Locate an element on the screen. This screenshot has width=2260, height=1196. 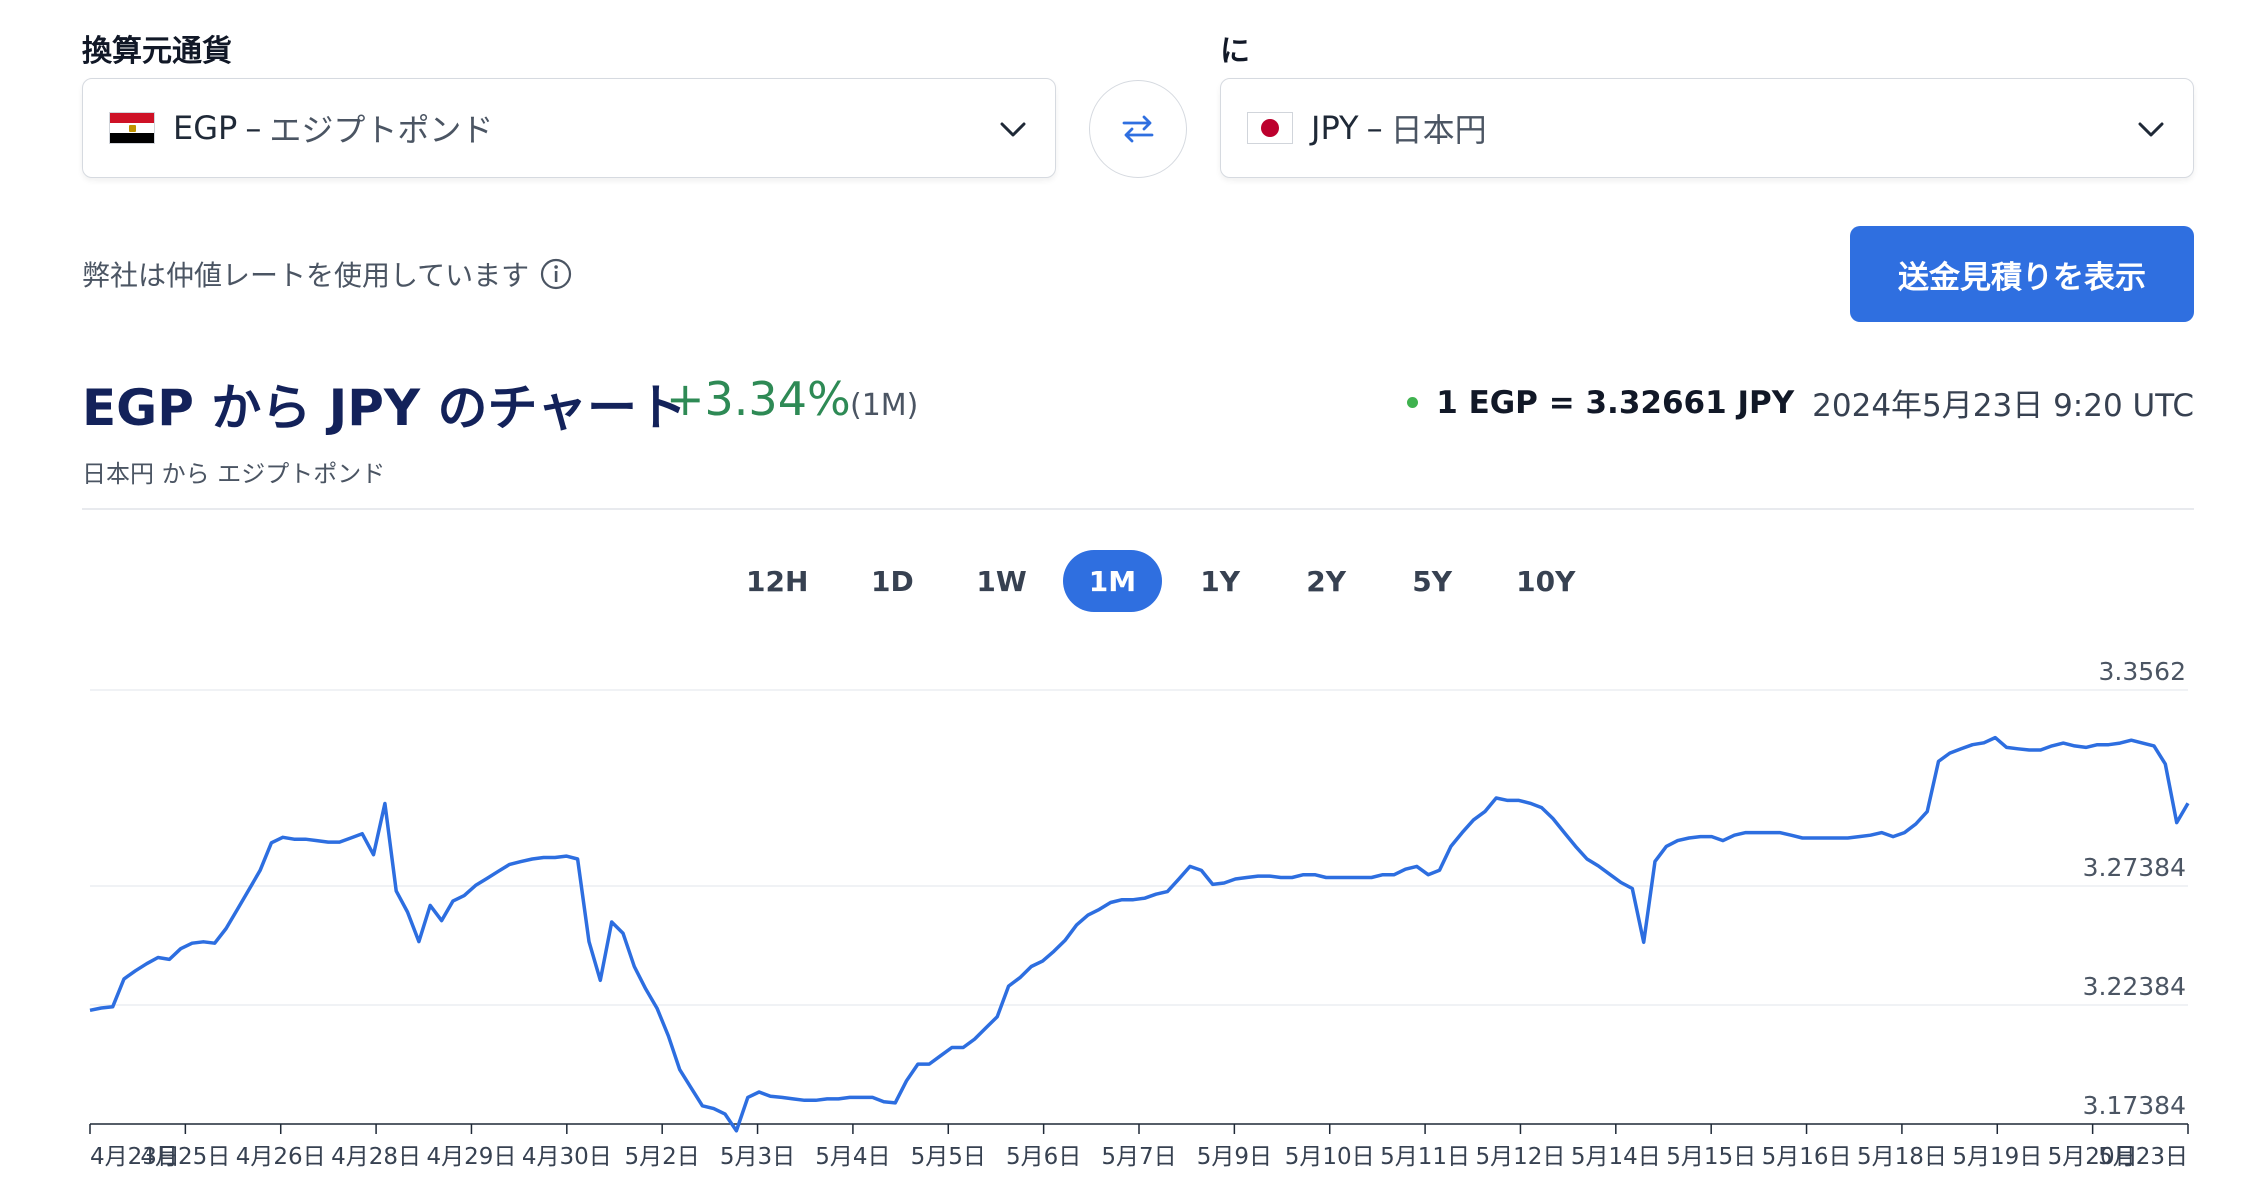
x-tick-label: 4月26日 is located at coordinates (281, 1157).